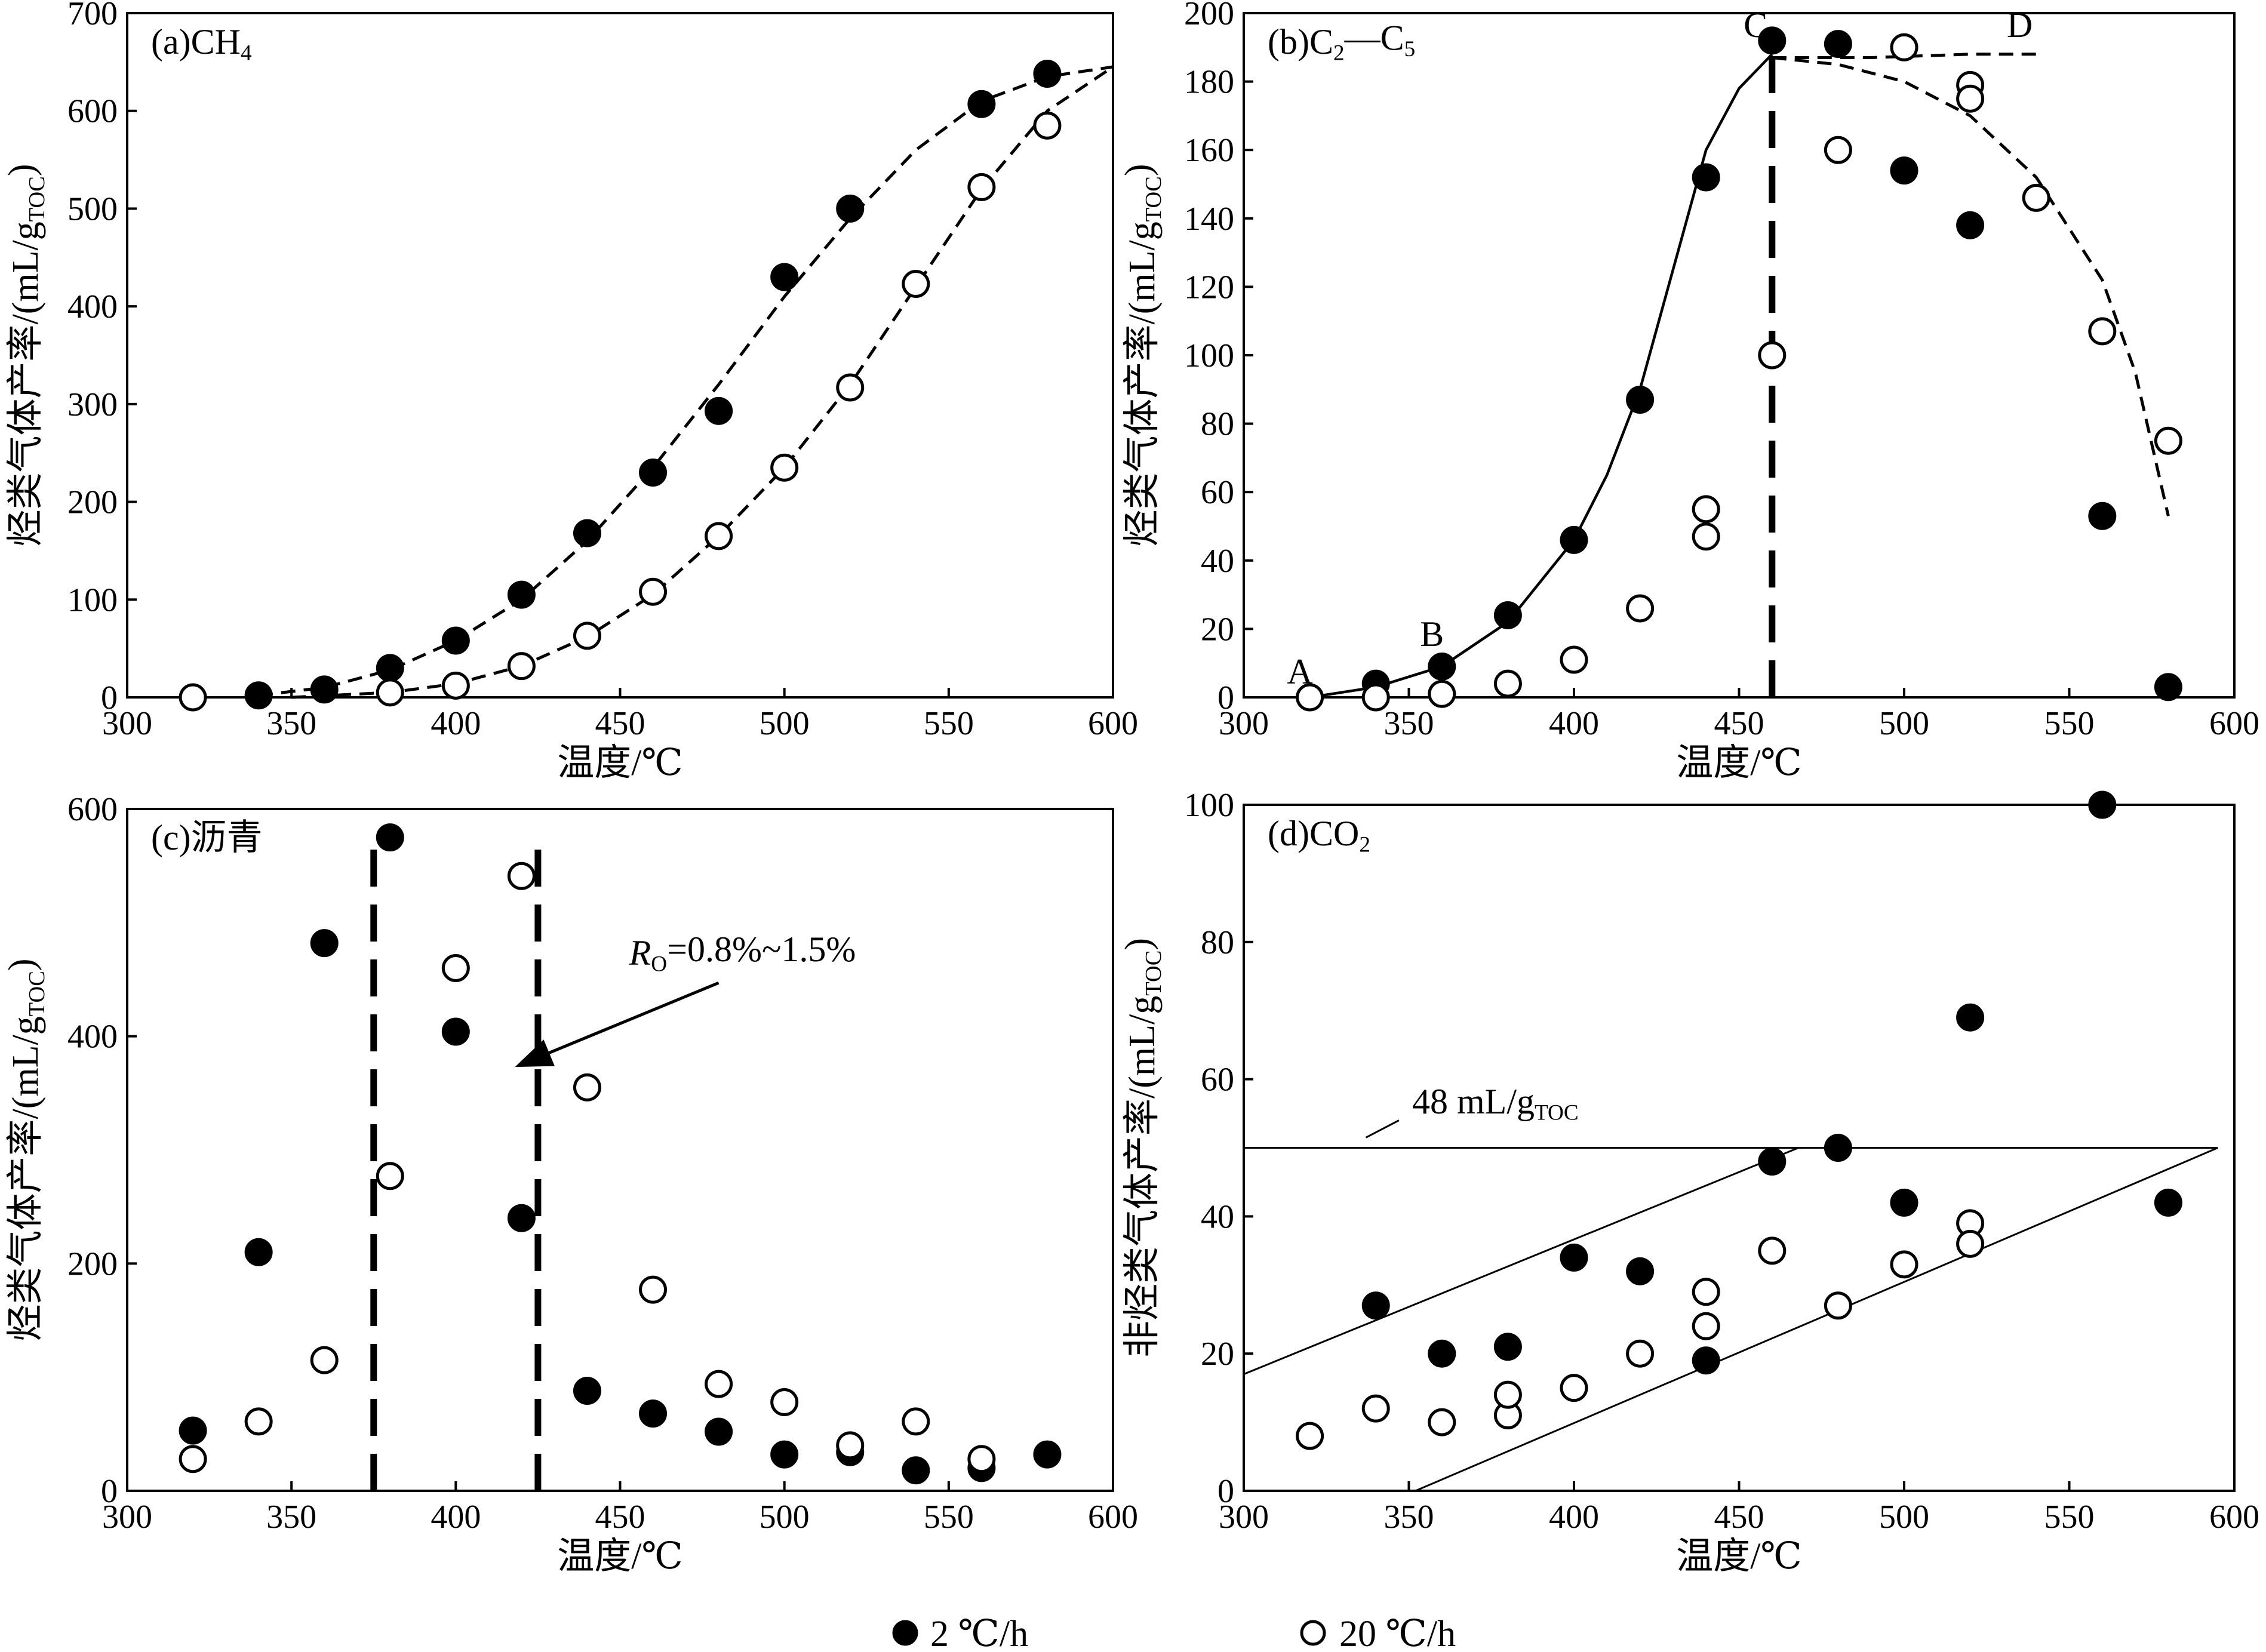 This screenshot has width=2266, height=1652. I want to click on panel-d-y-tick-label: 20, so click(1217, 1355).